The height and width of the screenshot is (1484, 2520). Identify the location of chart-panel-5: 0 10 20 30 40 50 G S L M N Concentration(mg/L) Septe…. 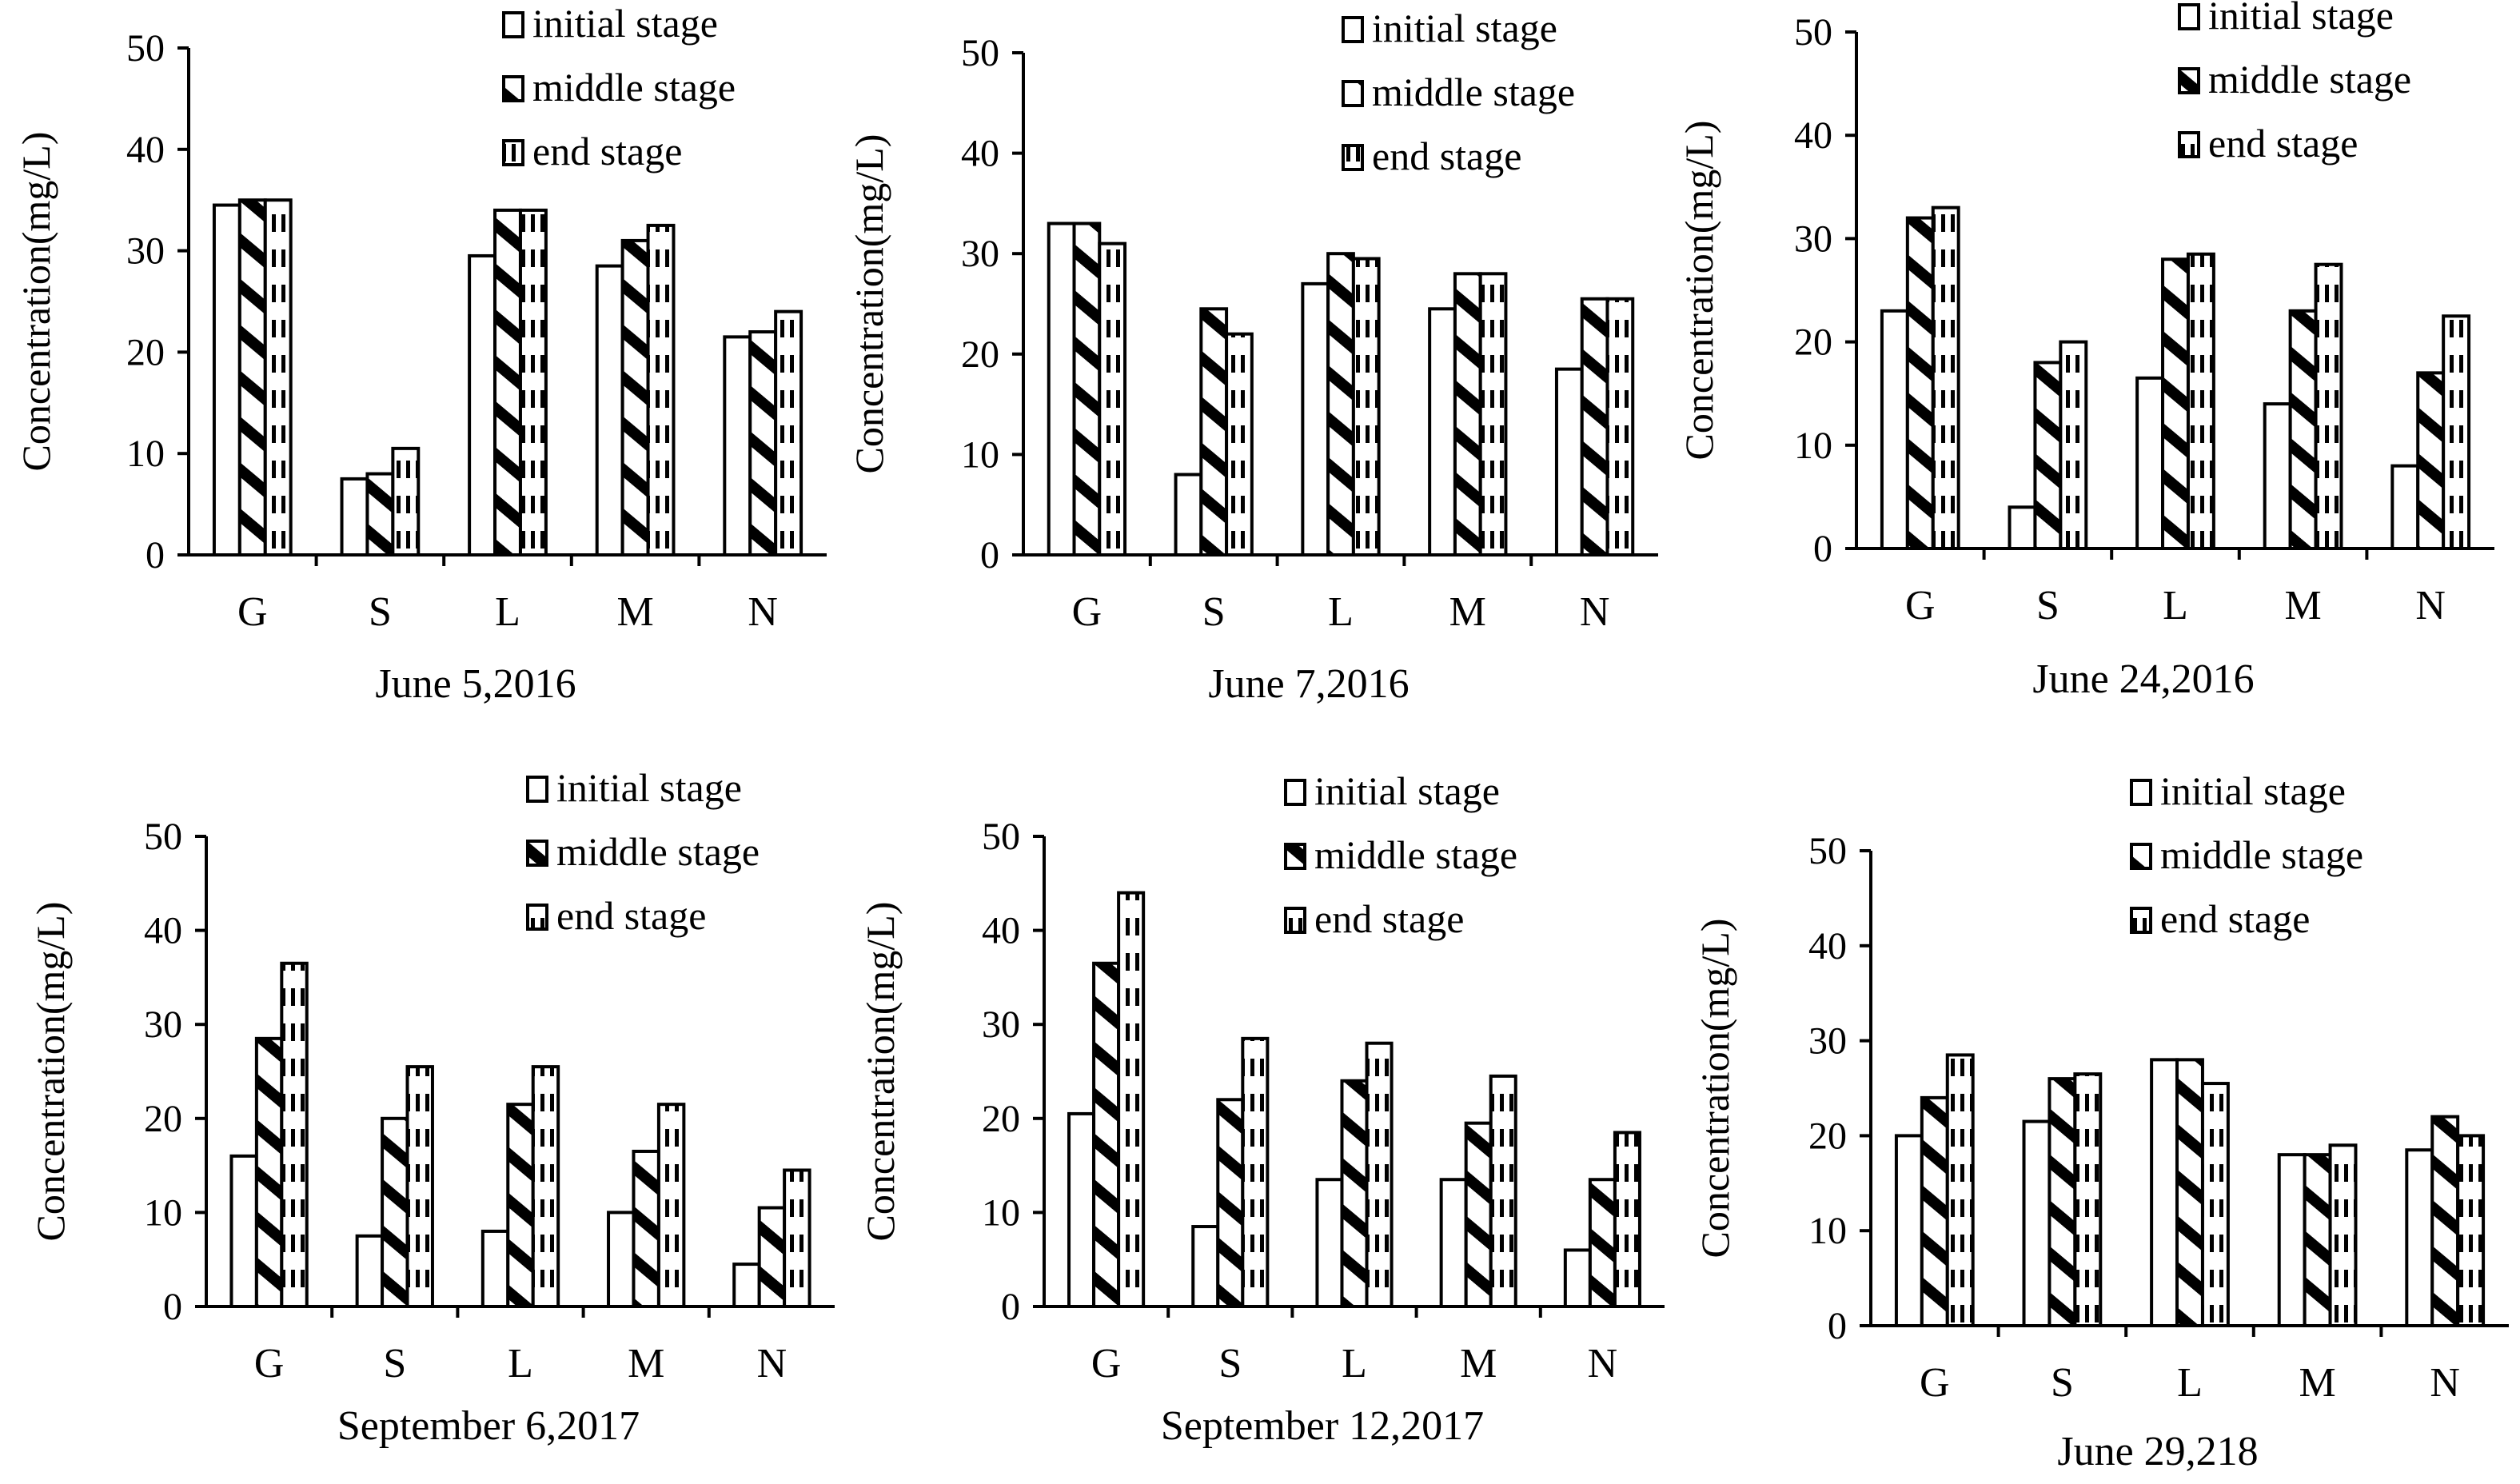
(1261, 1108).